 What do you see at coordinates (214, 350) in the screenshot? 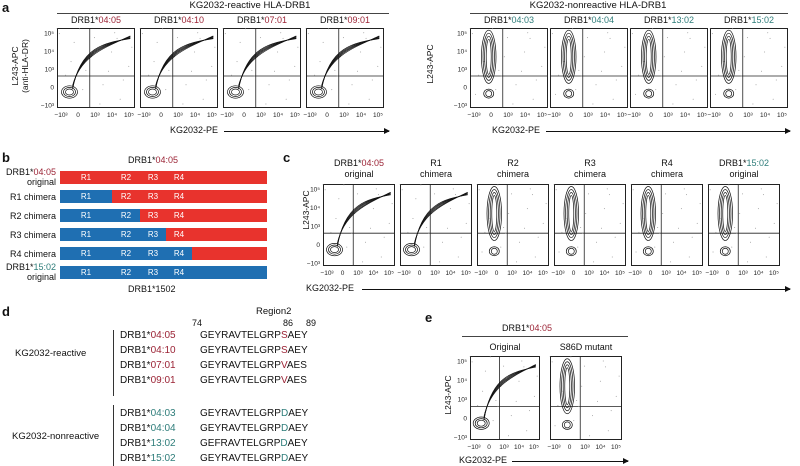
I see `sequence-row-1: DRB1*04:10 GEYRAVTELGRPSAEY` at bounding box center [214, 350].